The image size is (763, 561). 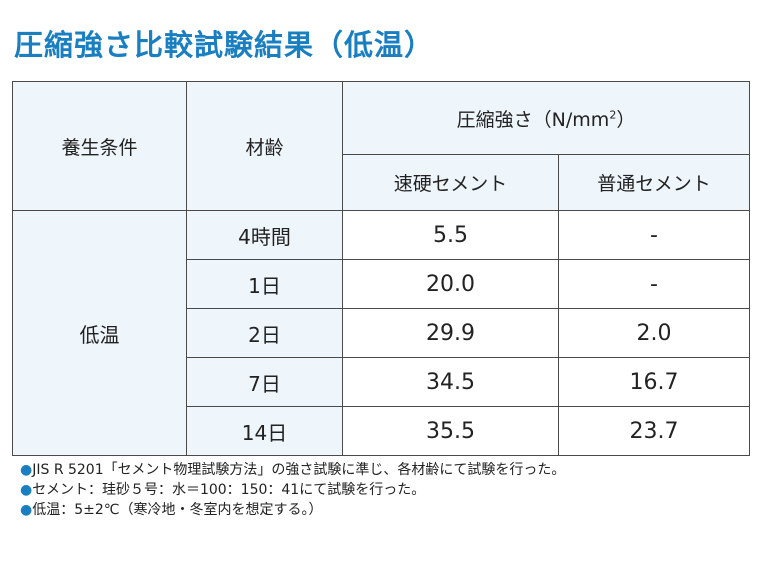 I want to click on header-strength-label: 圧縮強さ（N/, so click(x=514, y=119).